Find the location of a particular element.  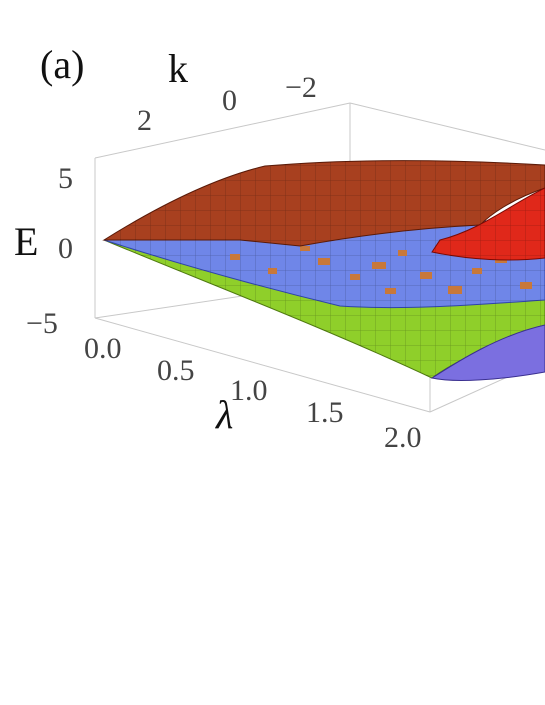

lambda-tick-label: 0.0 is located at coordinates (103, 348).